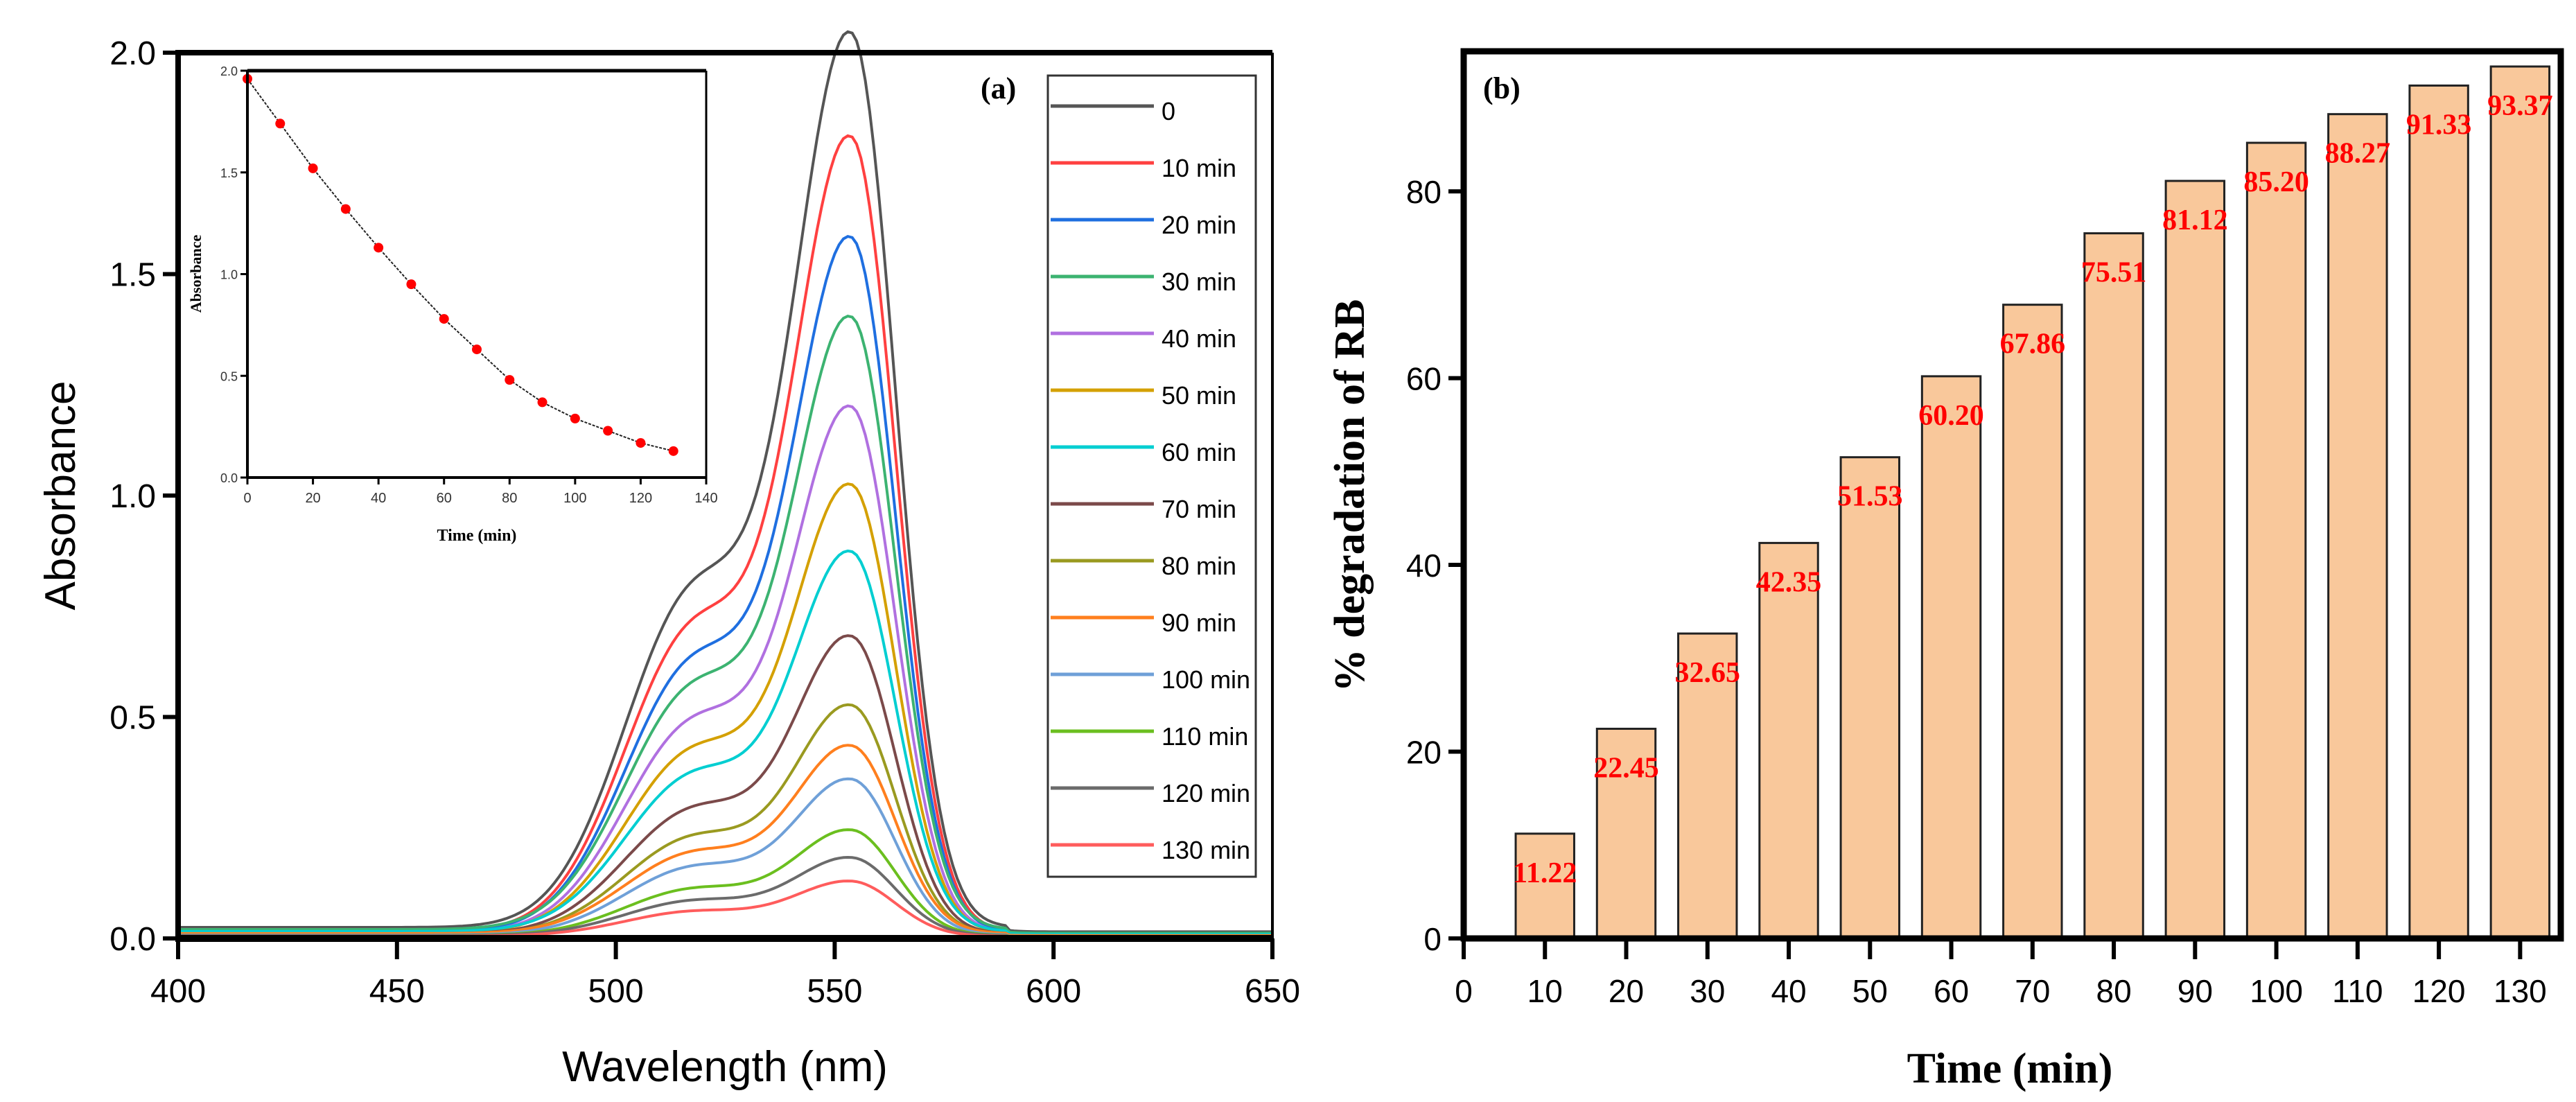  Describe the element at coordinates (1205, 737) in the screenshot. I see `legend-label: 110 min` at that location.